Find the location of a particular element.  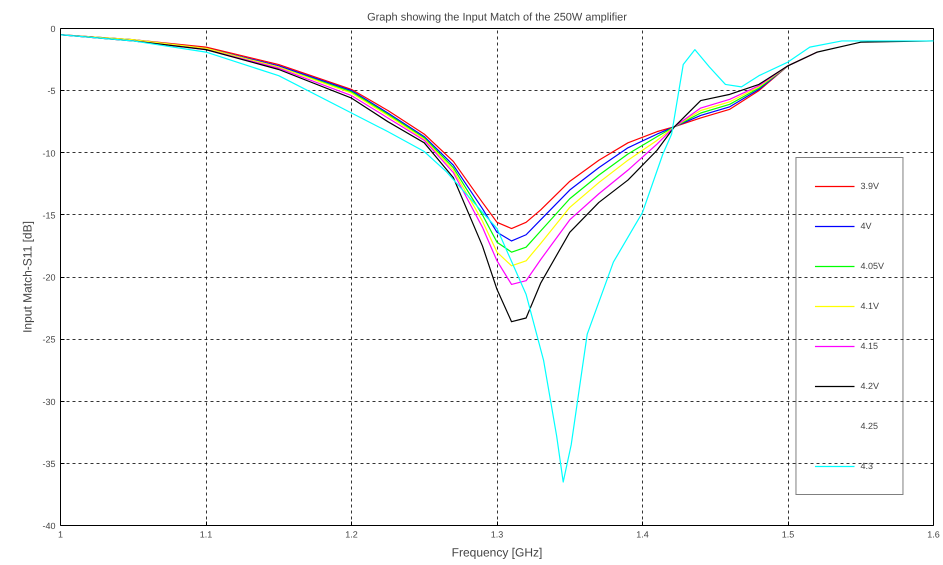

x-tick-label: 1.4 is located at coordinates (642, 535).